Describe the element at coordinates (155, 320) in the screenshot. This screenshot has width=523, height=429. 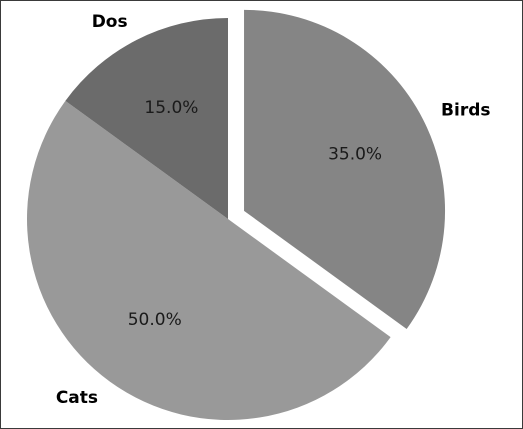
I see `pie-value-label-cats: 50.0%` at that location.